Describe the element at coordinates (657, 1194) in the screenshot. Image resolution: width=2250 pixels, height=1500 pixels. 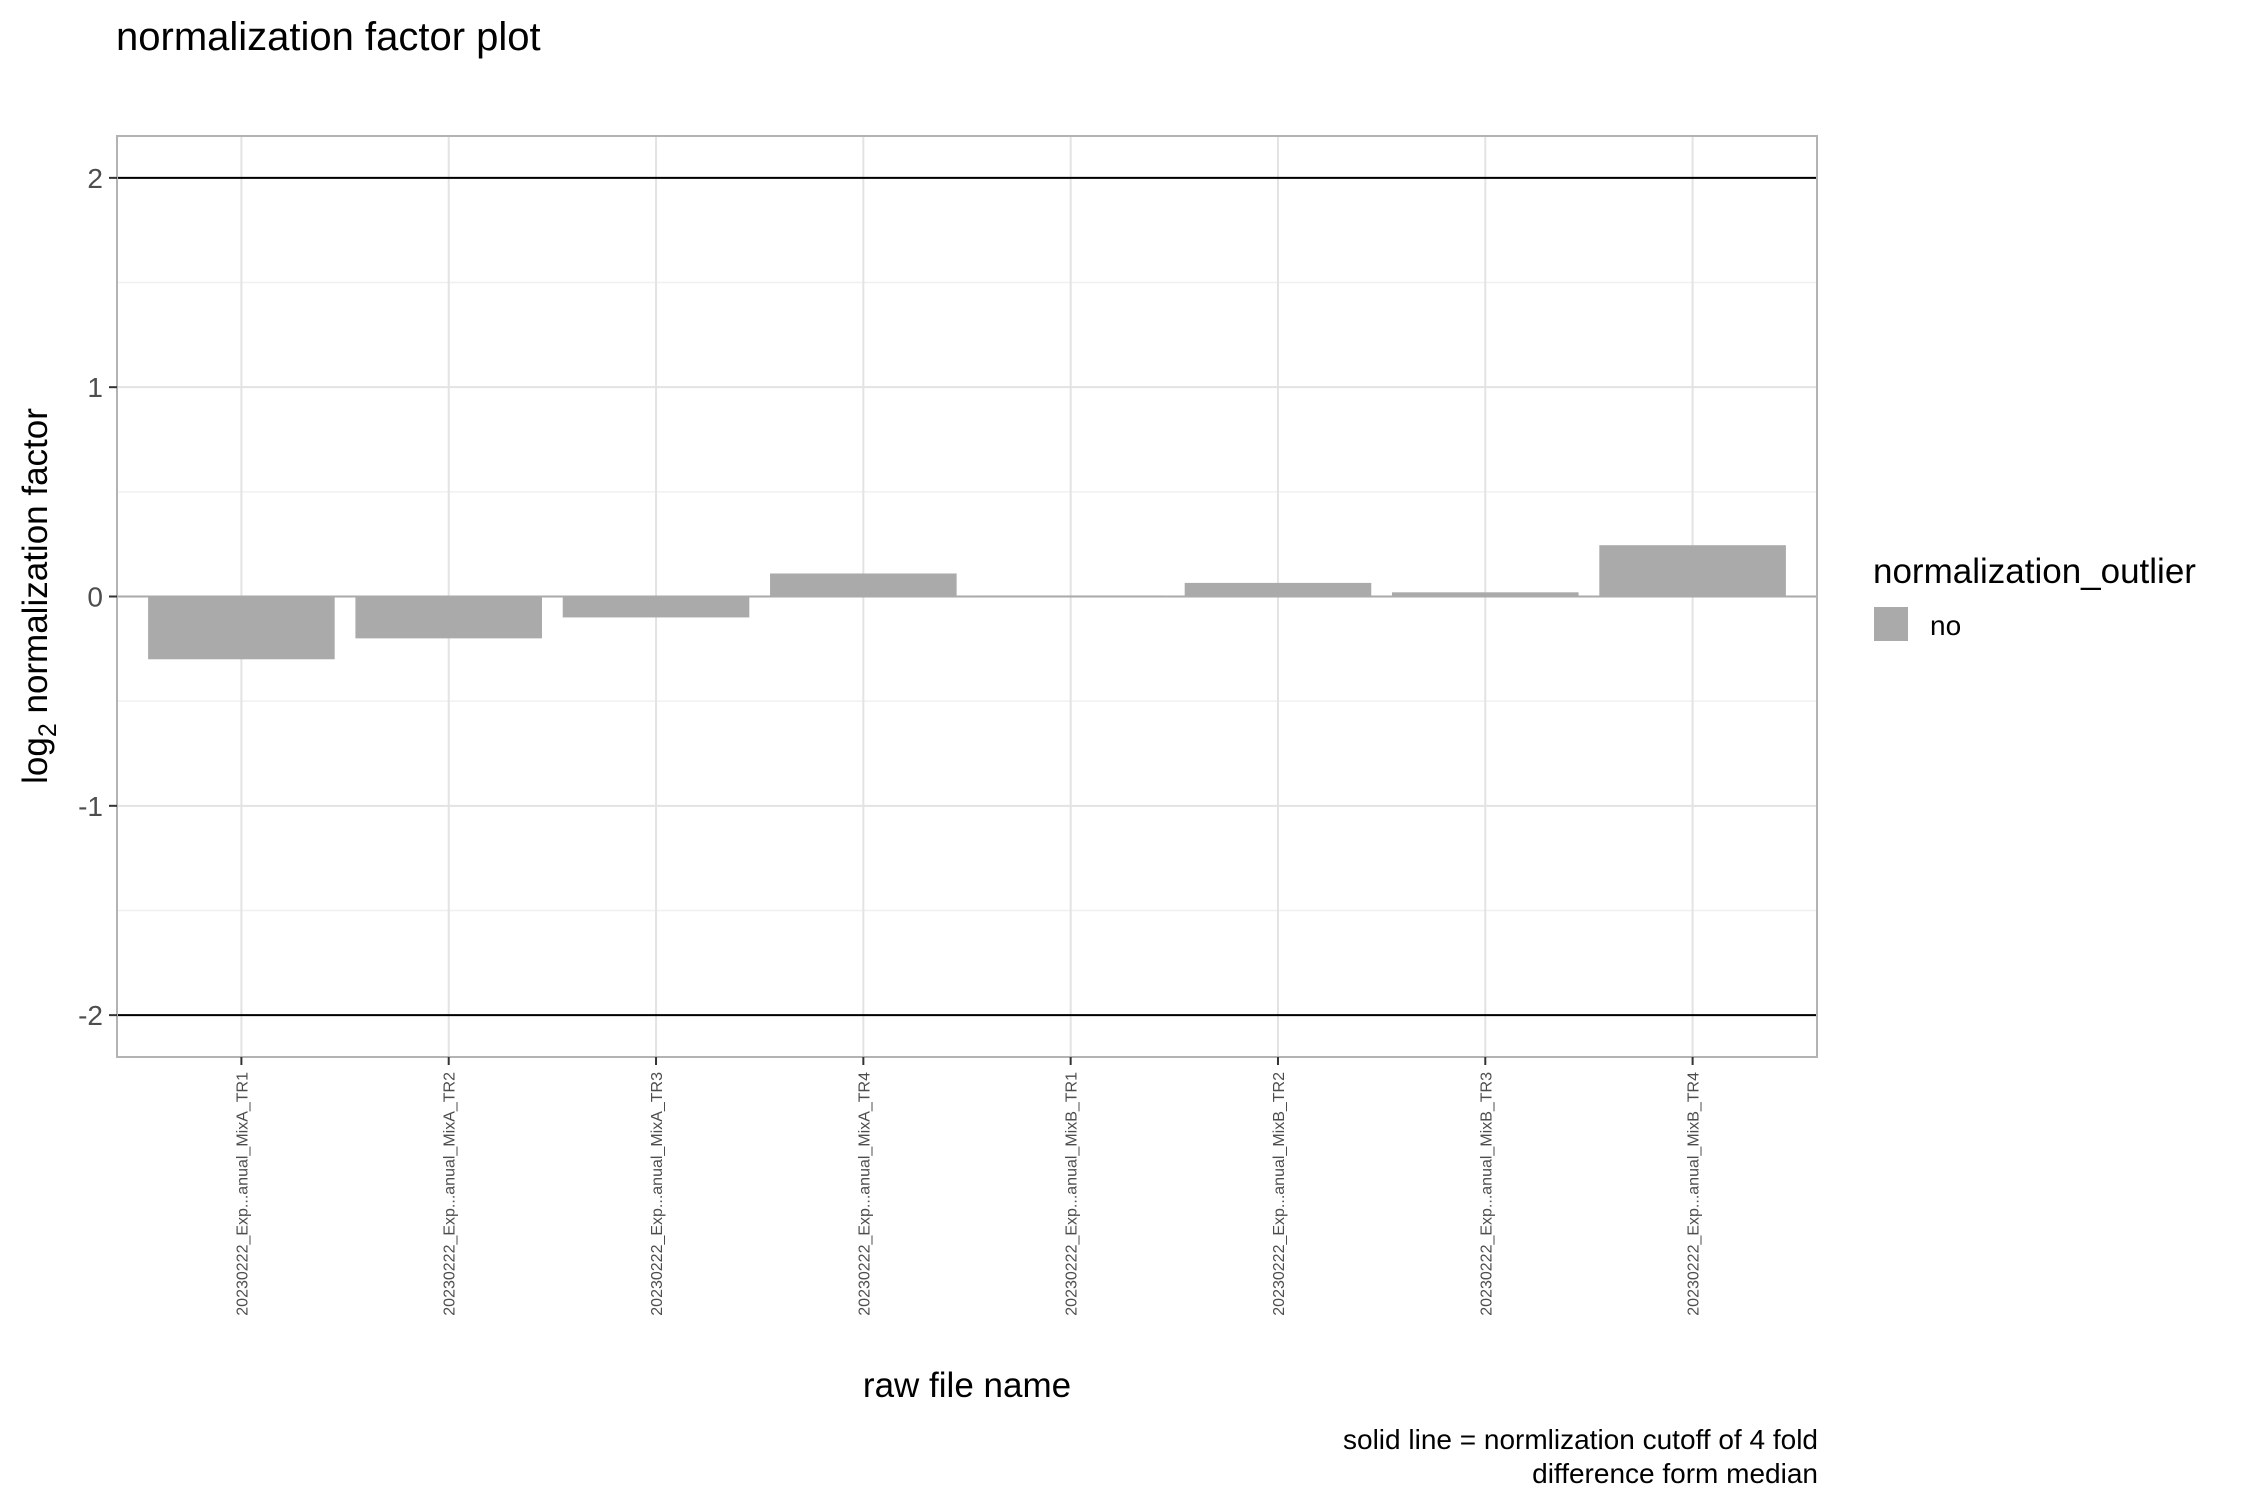
I see `x-tick-label: 20230222_Exp...anual_MixA_TR3` at that location.